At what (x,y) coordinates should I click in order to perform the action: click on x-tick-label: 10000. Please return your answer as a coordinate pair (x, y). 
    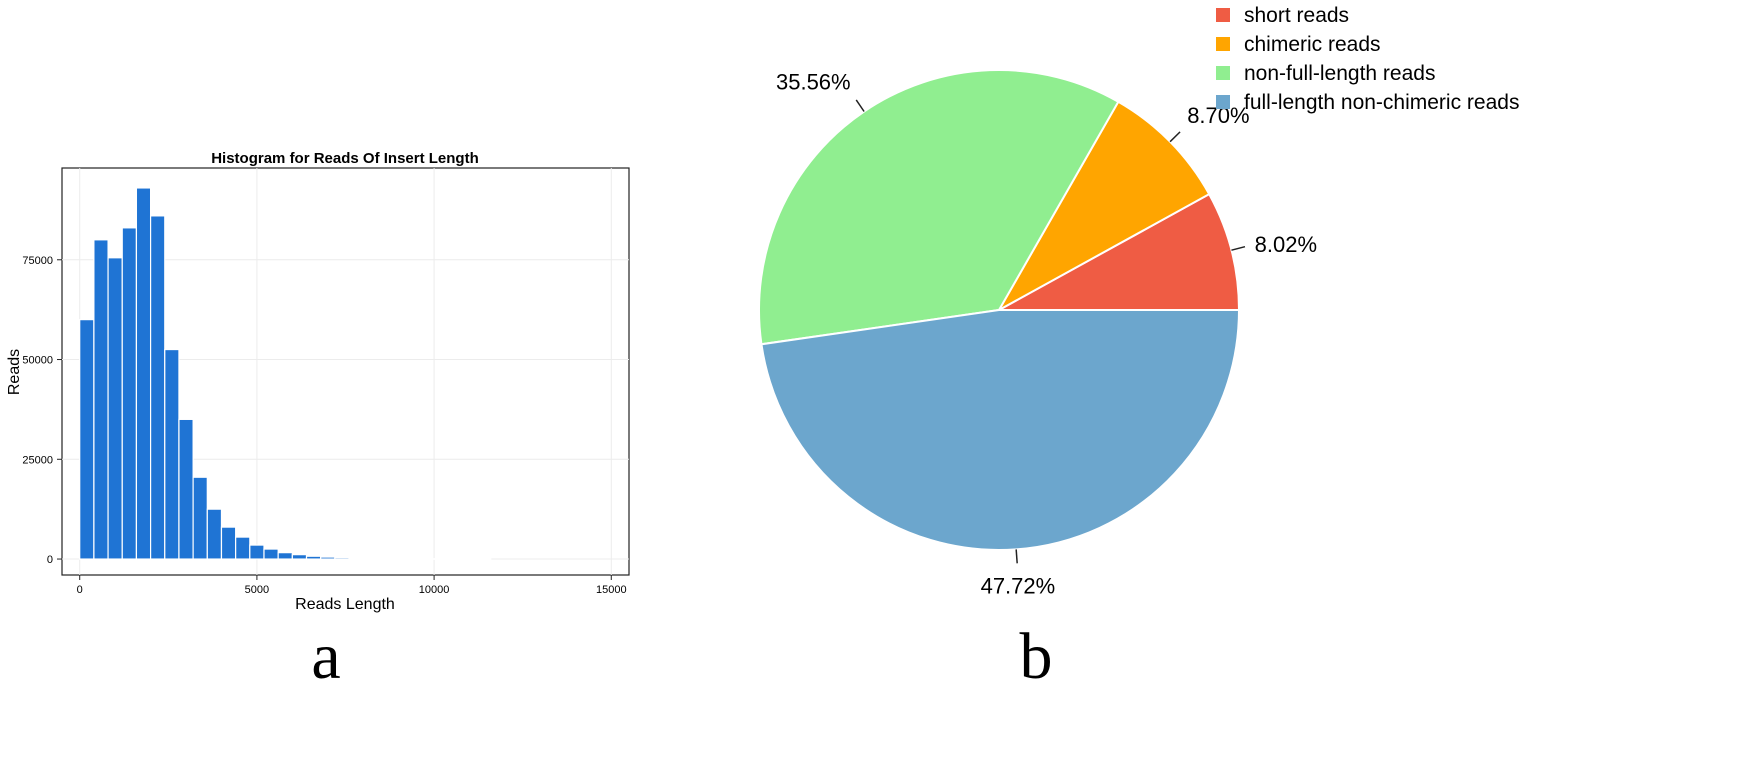
    Looking at the image, I should click on (434, 590).